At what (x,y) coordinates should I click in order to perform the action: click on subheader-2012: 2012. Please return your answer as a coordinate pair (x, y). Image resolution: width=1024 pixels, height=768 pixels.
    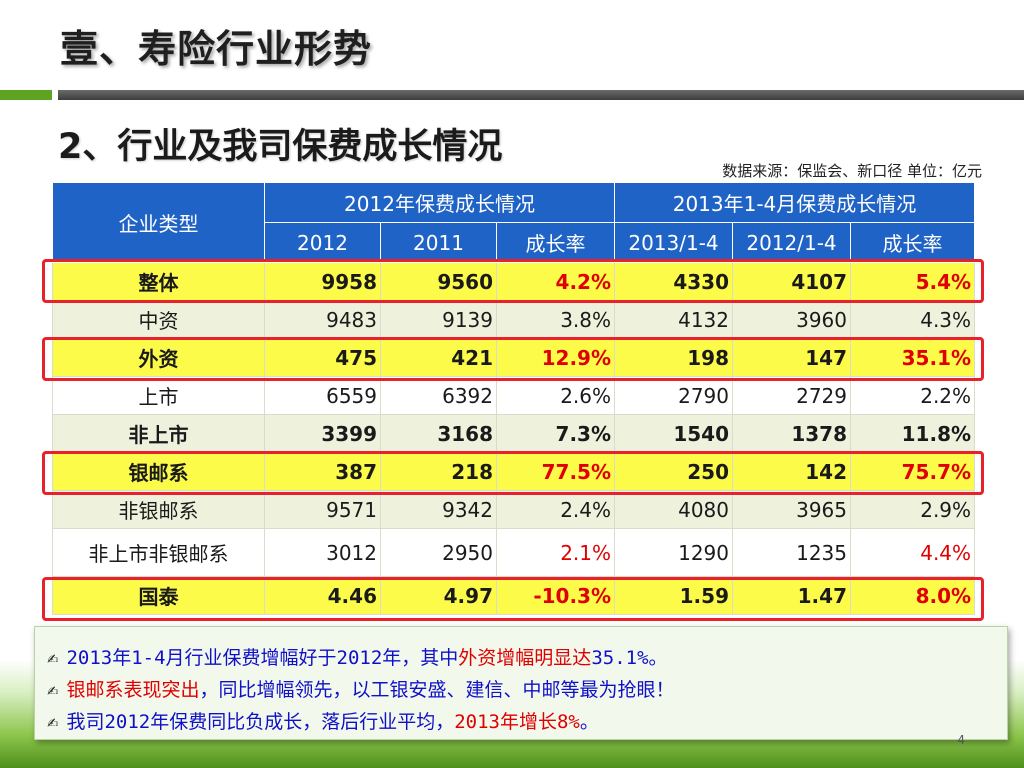
    Looking at the image, I should click on (322, 242).